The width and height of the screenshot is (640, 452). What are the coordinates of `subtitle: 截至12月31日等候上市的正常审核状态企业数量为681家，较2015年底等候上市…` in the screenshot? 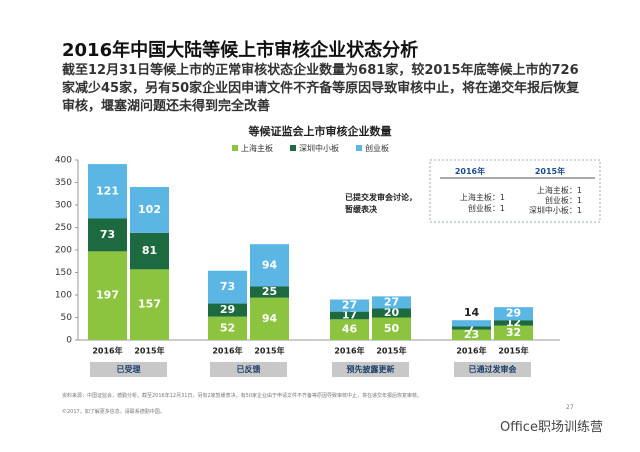 It's located at (321, 88).